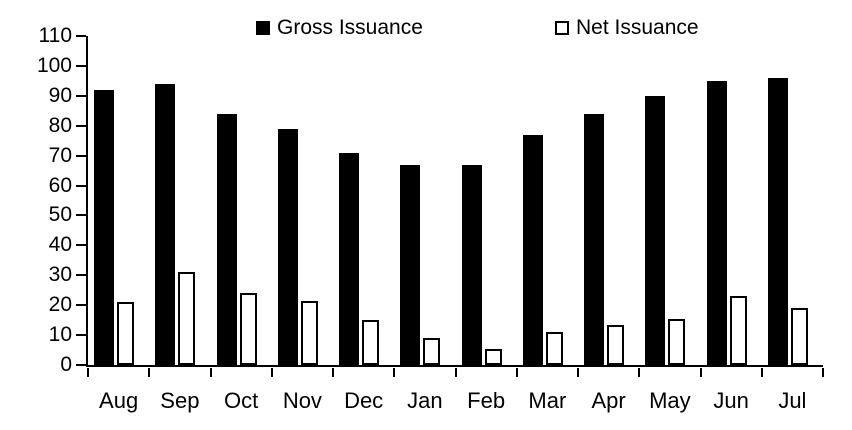 Image resolution: width=852 pixels, height=430 pixels. I want to click on bar-gross-issuance-sep, so click(165, 224).